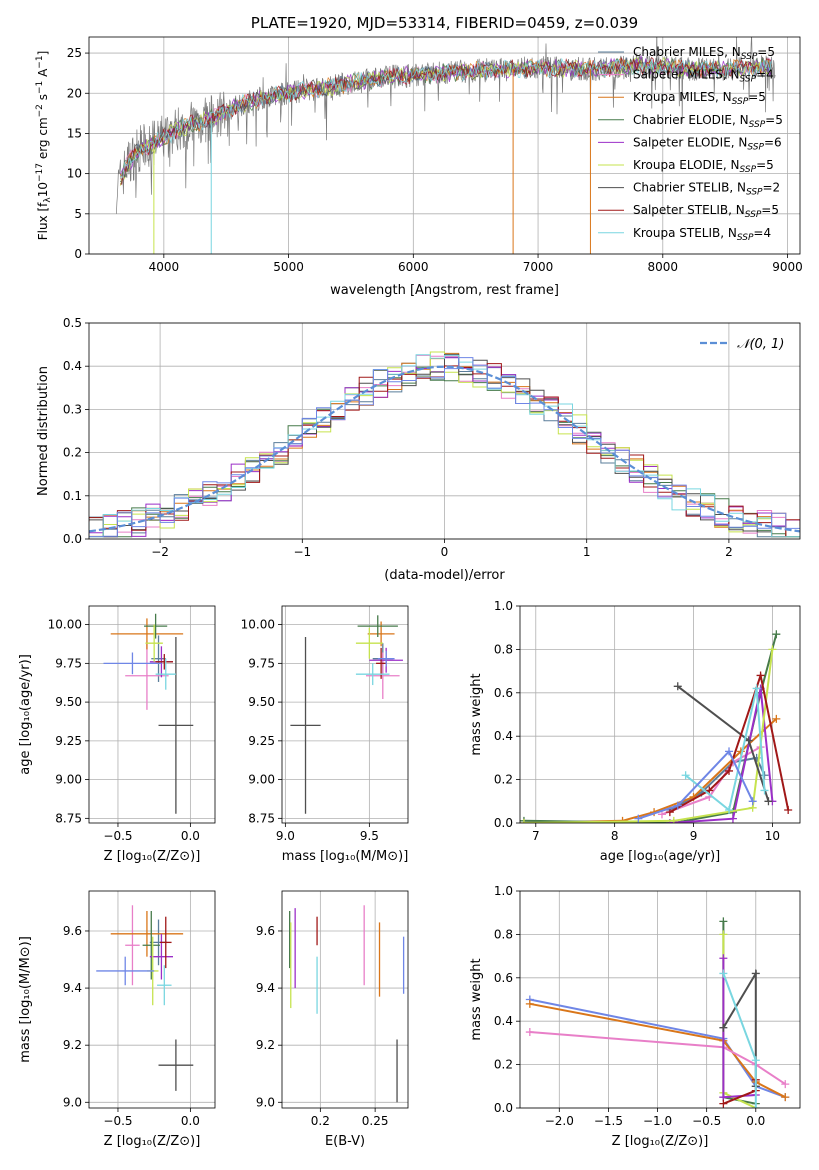 This screenshot has width=819, height=1170. What do you see at coordinates (699, 98) in the screenshot?
I see `legend-entry: Kroupa MILES, NSSP=5` at bounding box center [699, 98].